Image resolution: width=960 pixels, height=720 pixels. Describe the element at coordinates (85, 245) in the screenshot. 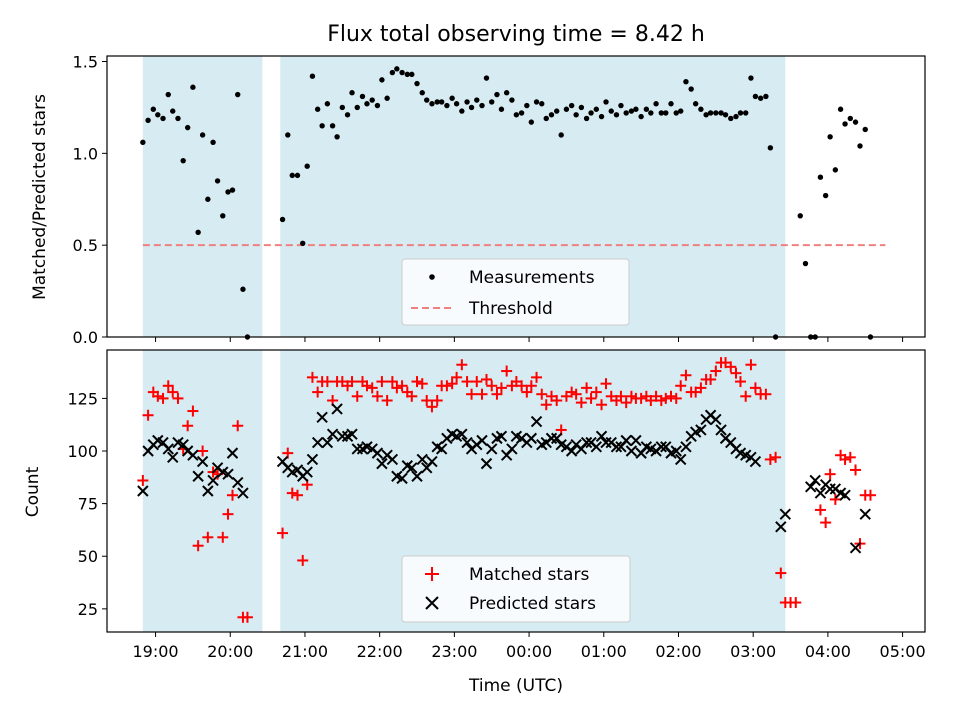

I see `top-y-tick-label: 0.5` at that location.